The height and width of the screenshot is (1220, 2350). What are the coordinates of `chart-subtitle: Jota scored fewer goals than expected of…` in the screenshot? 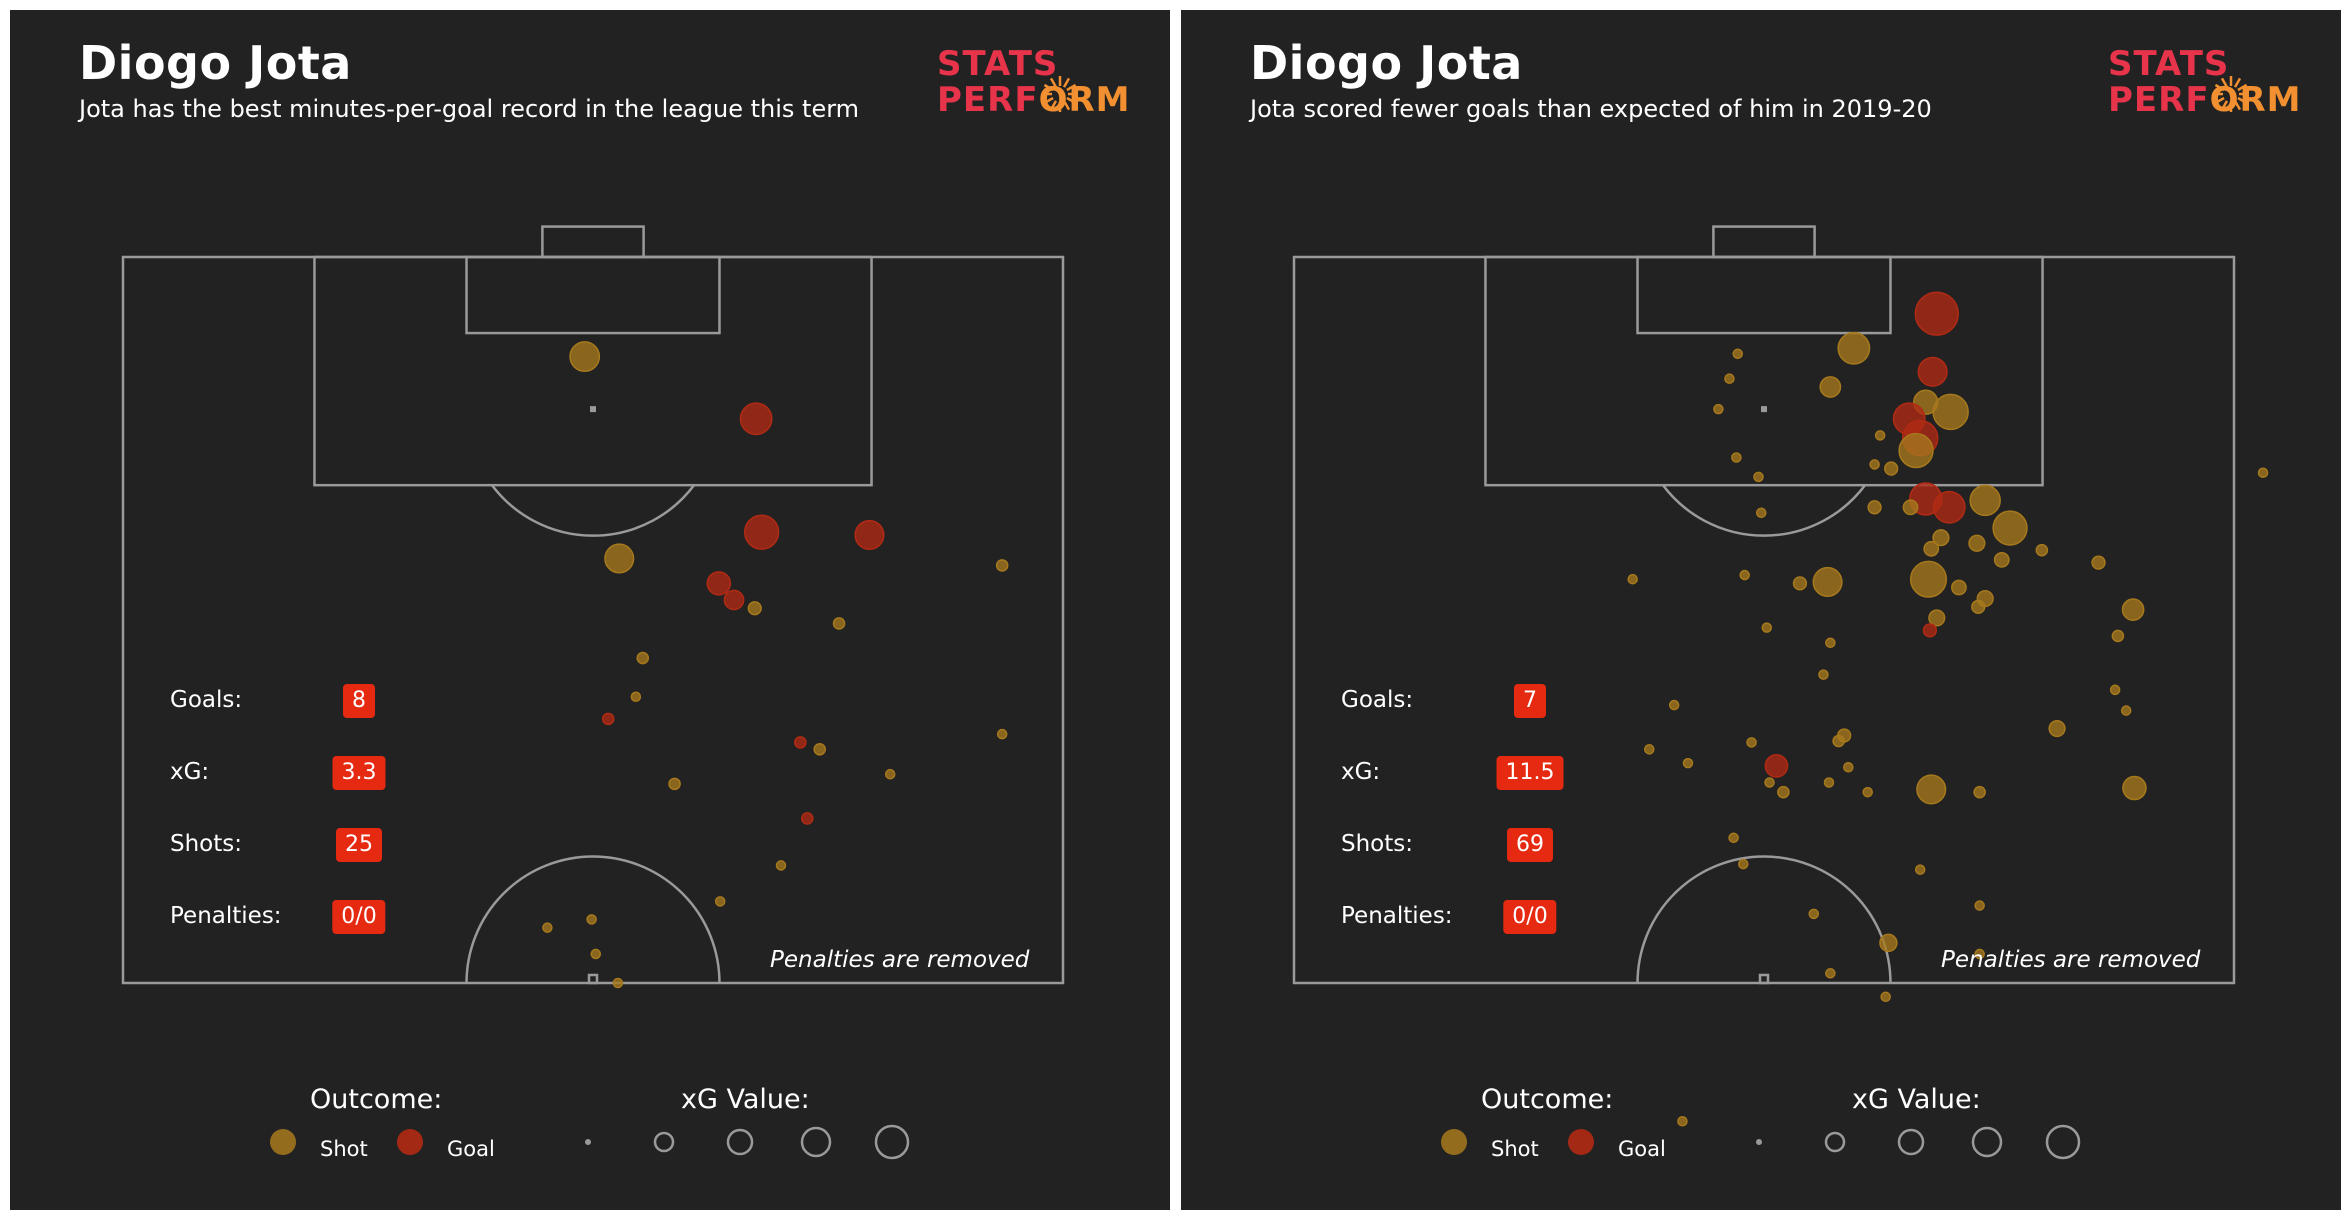 It's located at (1591, 109).